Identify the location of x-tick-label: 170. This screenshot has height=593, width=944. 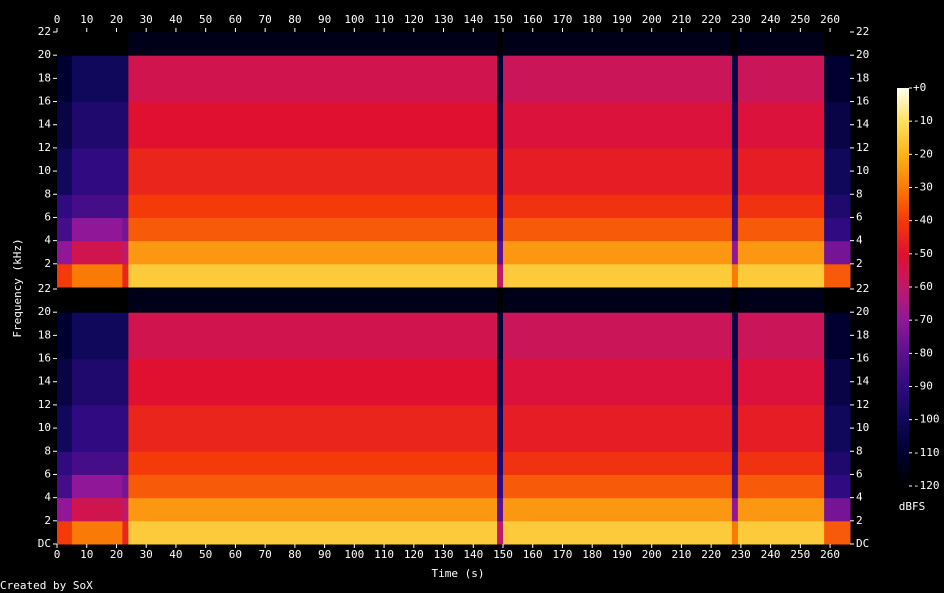
(563, 19).